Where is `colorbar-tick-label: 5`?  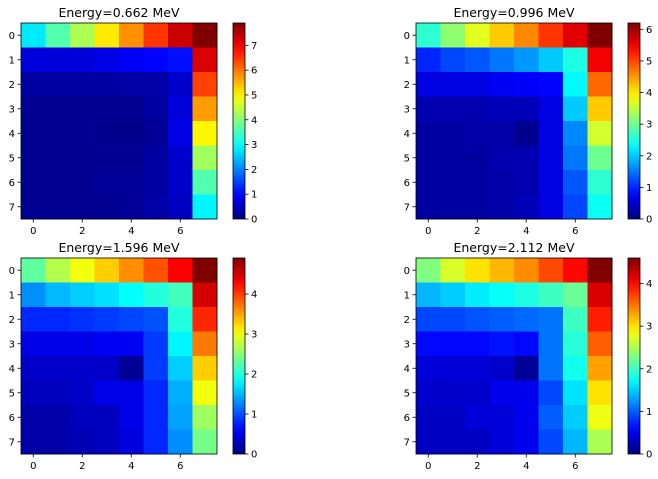 colorbar-tick-label: 5 is located at coordinates (649, 61).